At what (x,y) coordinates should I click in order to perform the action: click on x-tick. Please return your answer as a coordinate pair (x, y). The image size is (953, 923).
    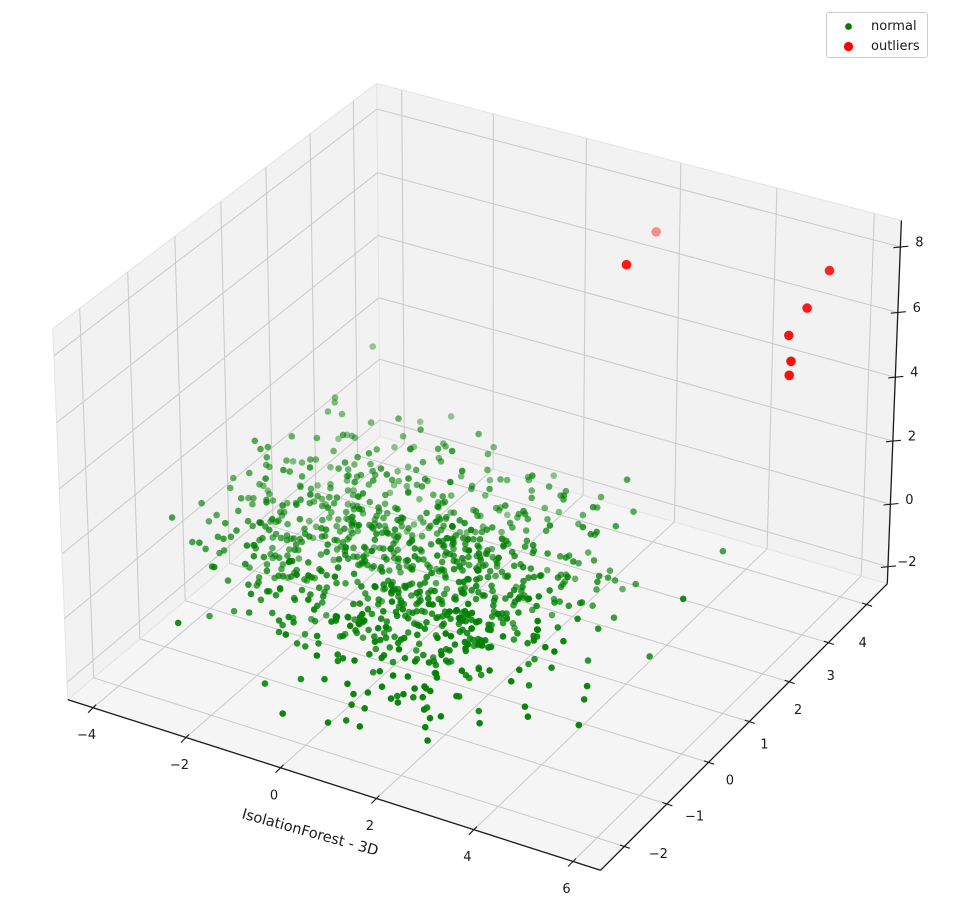
    Looking at the image, I should click on (473, 831).